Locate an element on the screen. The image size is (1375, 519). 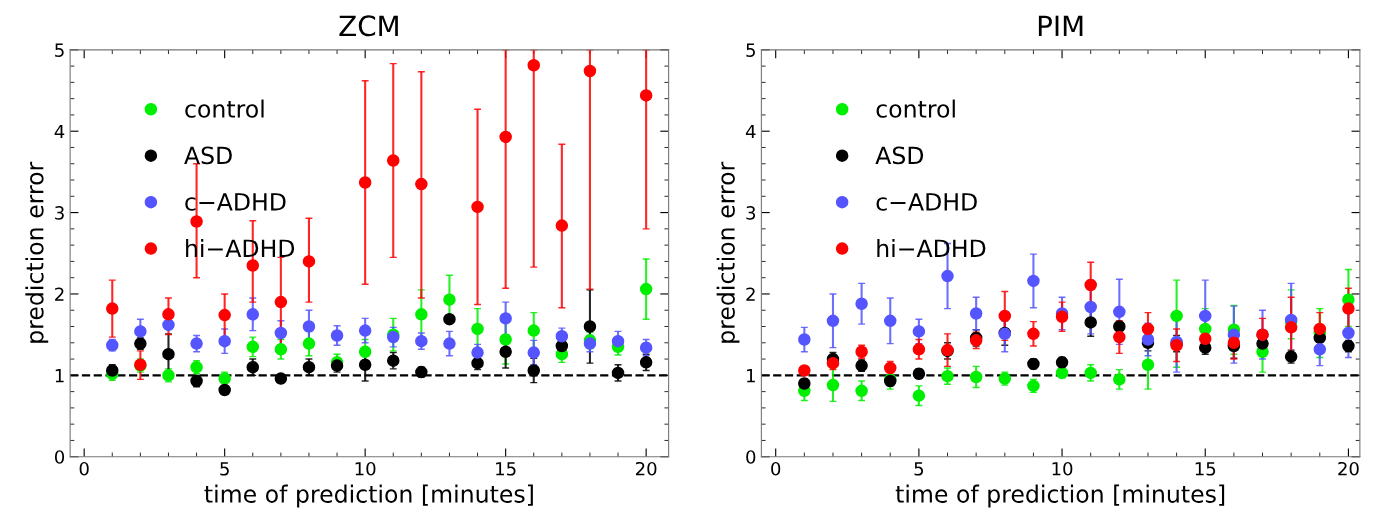
chart-title: ZCM is located at coordinates (368, 26).